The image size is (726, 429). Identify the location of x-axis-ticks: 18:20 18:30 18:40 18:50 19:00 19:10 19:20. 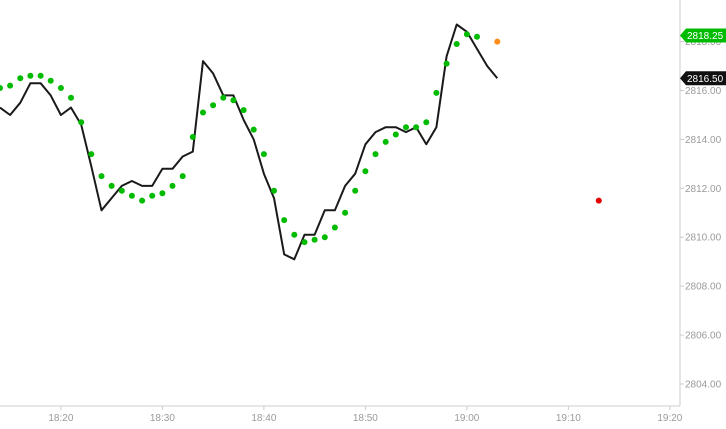
(365, 415).